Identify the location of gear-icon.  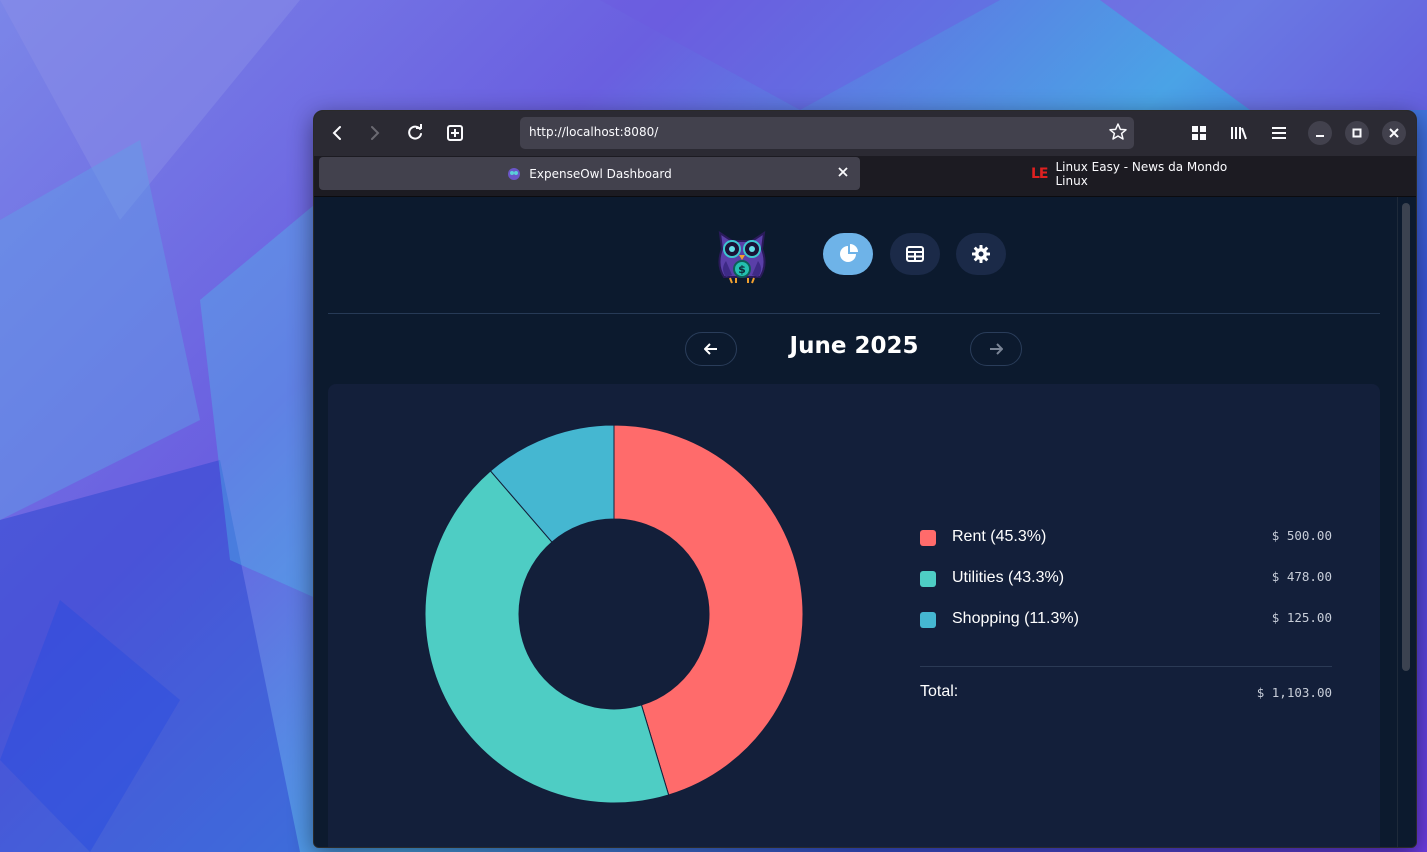
(981, 254).